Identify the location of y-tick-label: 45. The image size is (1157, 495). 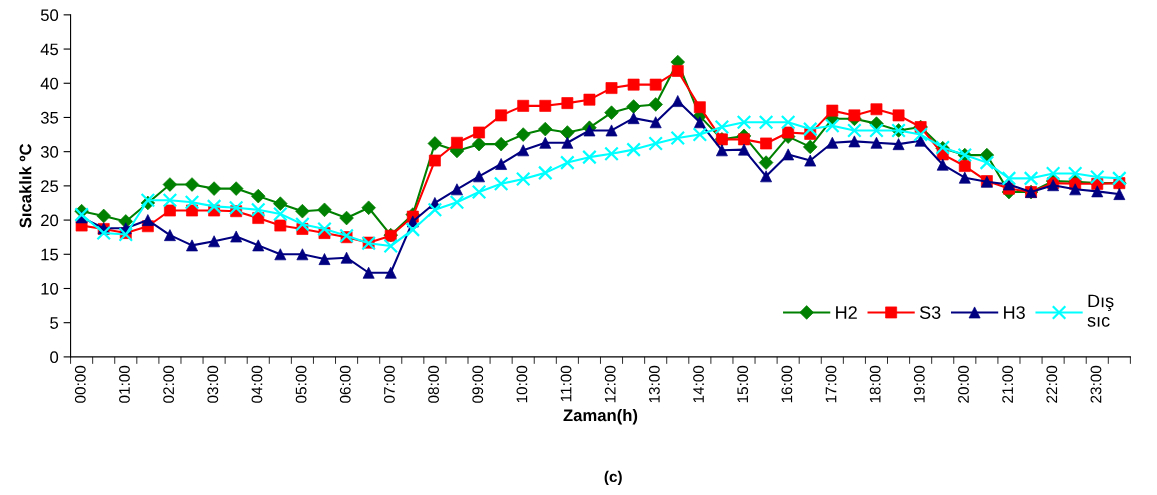
(49, 49).